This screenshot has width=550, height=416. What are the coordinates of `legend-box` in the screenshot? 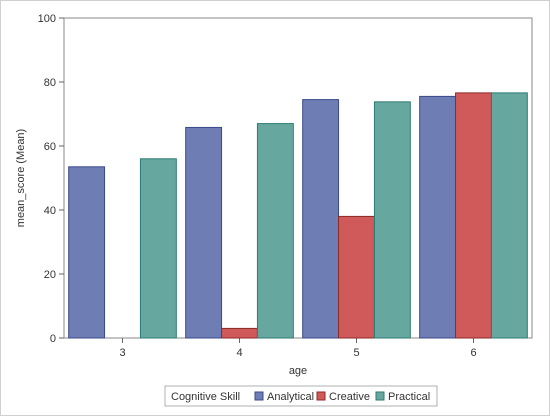 It's located at (301, 396).